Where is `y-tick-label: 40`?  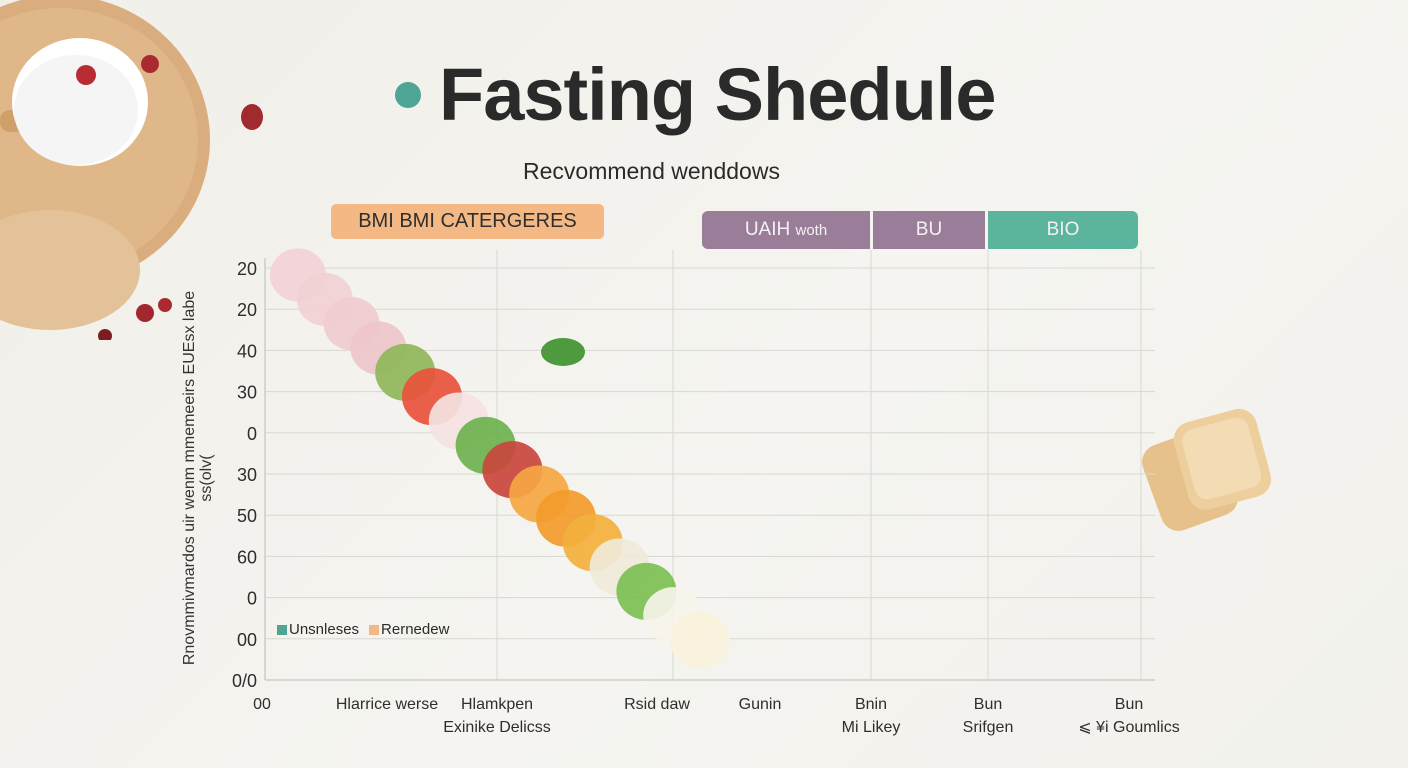
y-tick-label: 40 is located at coordinates (247, 351).